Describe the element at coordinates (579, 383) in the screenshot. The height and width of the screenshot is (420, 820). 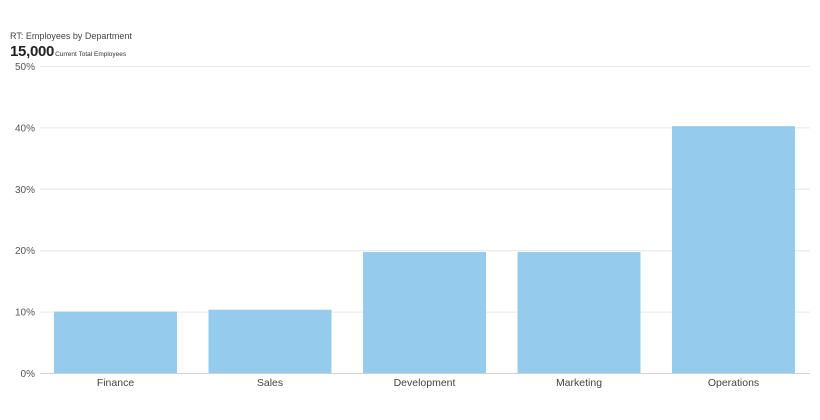
I see `x-tick-label: Marketing` at that location.